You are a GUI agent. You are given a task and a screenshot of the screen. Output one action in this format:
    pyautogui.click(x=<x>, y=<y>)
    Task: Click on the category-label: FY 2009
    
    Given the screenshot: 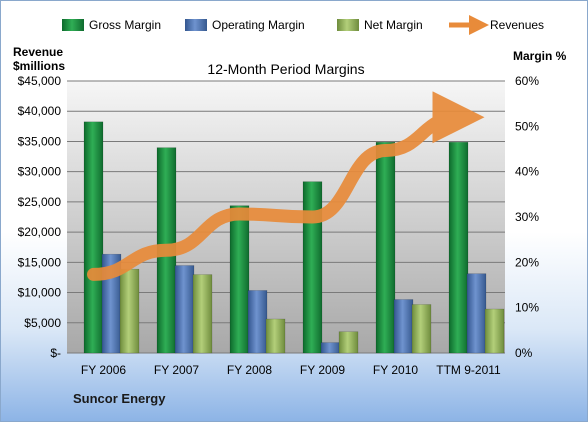 What is the action you would take?
    pyautogui.click(x=322, y=370)
    